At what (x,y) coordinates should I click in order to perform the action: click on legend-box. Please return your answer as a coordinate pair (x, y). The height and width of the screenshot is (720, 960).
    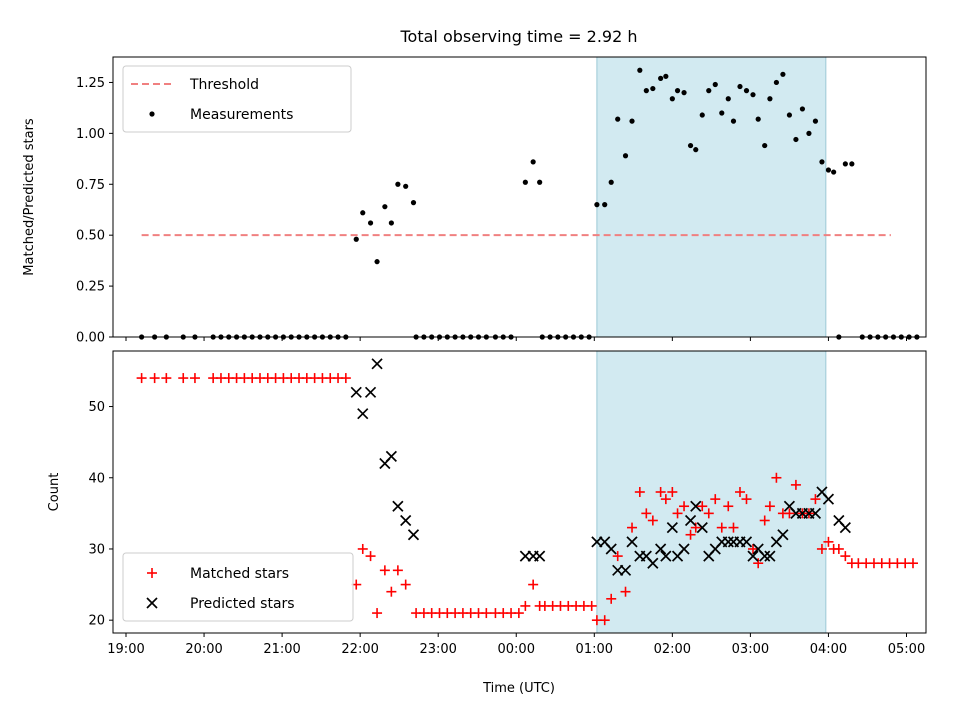
    Looking at the image, I should click on (237, 99).